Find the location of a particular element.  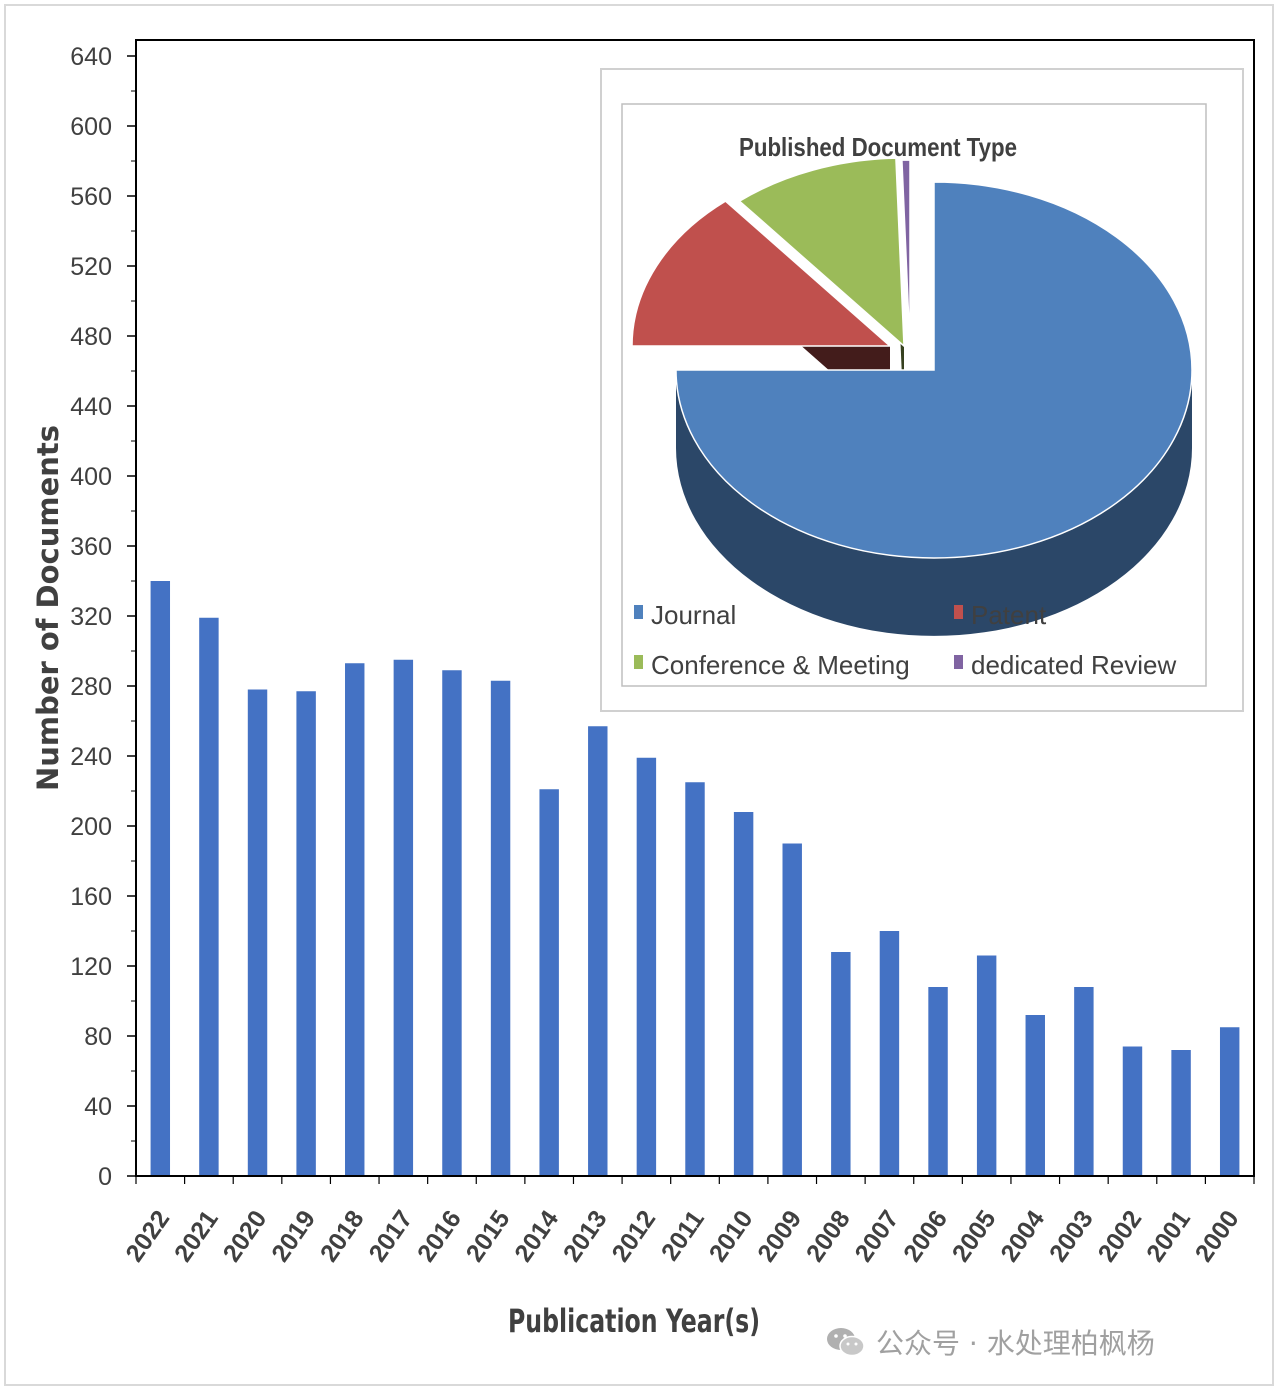

x-tick-label: 2007 is located at coordinates (877, 1236).